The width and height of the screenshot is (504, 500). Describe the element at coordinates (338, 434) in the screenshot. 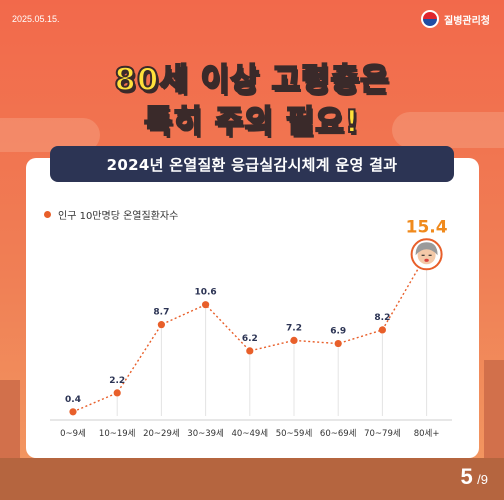

I see `x-tick-label: 60~69세` at that location.